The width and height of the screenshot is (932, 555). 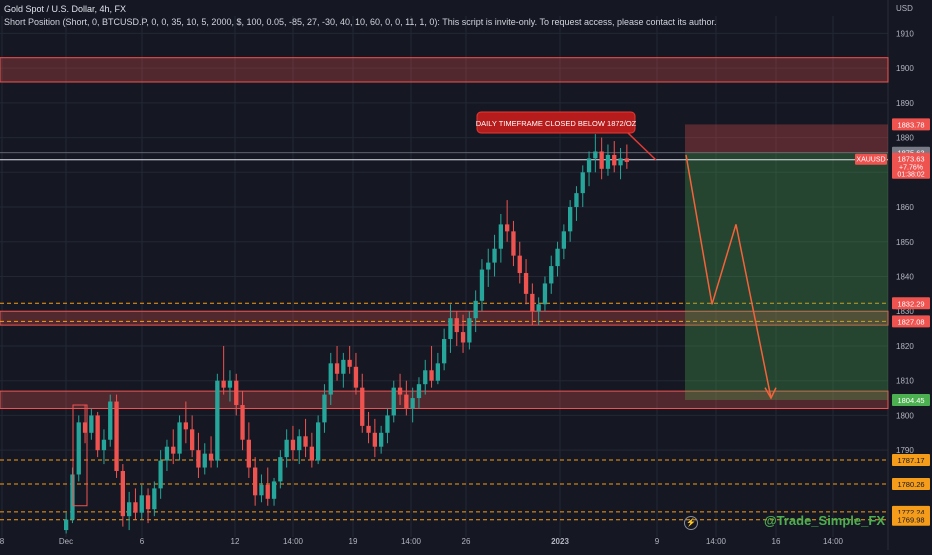 I want to click on current-price-badge, so click(x=911, y=165).